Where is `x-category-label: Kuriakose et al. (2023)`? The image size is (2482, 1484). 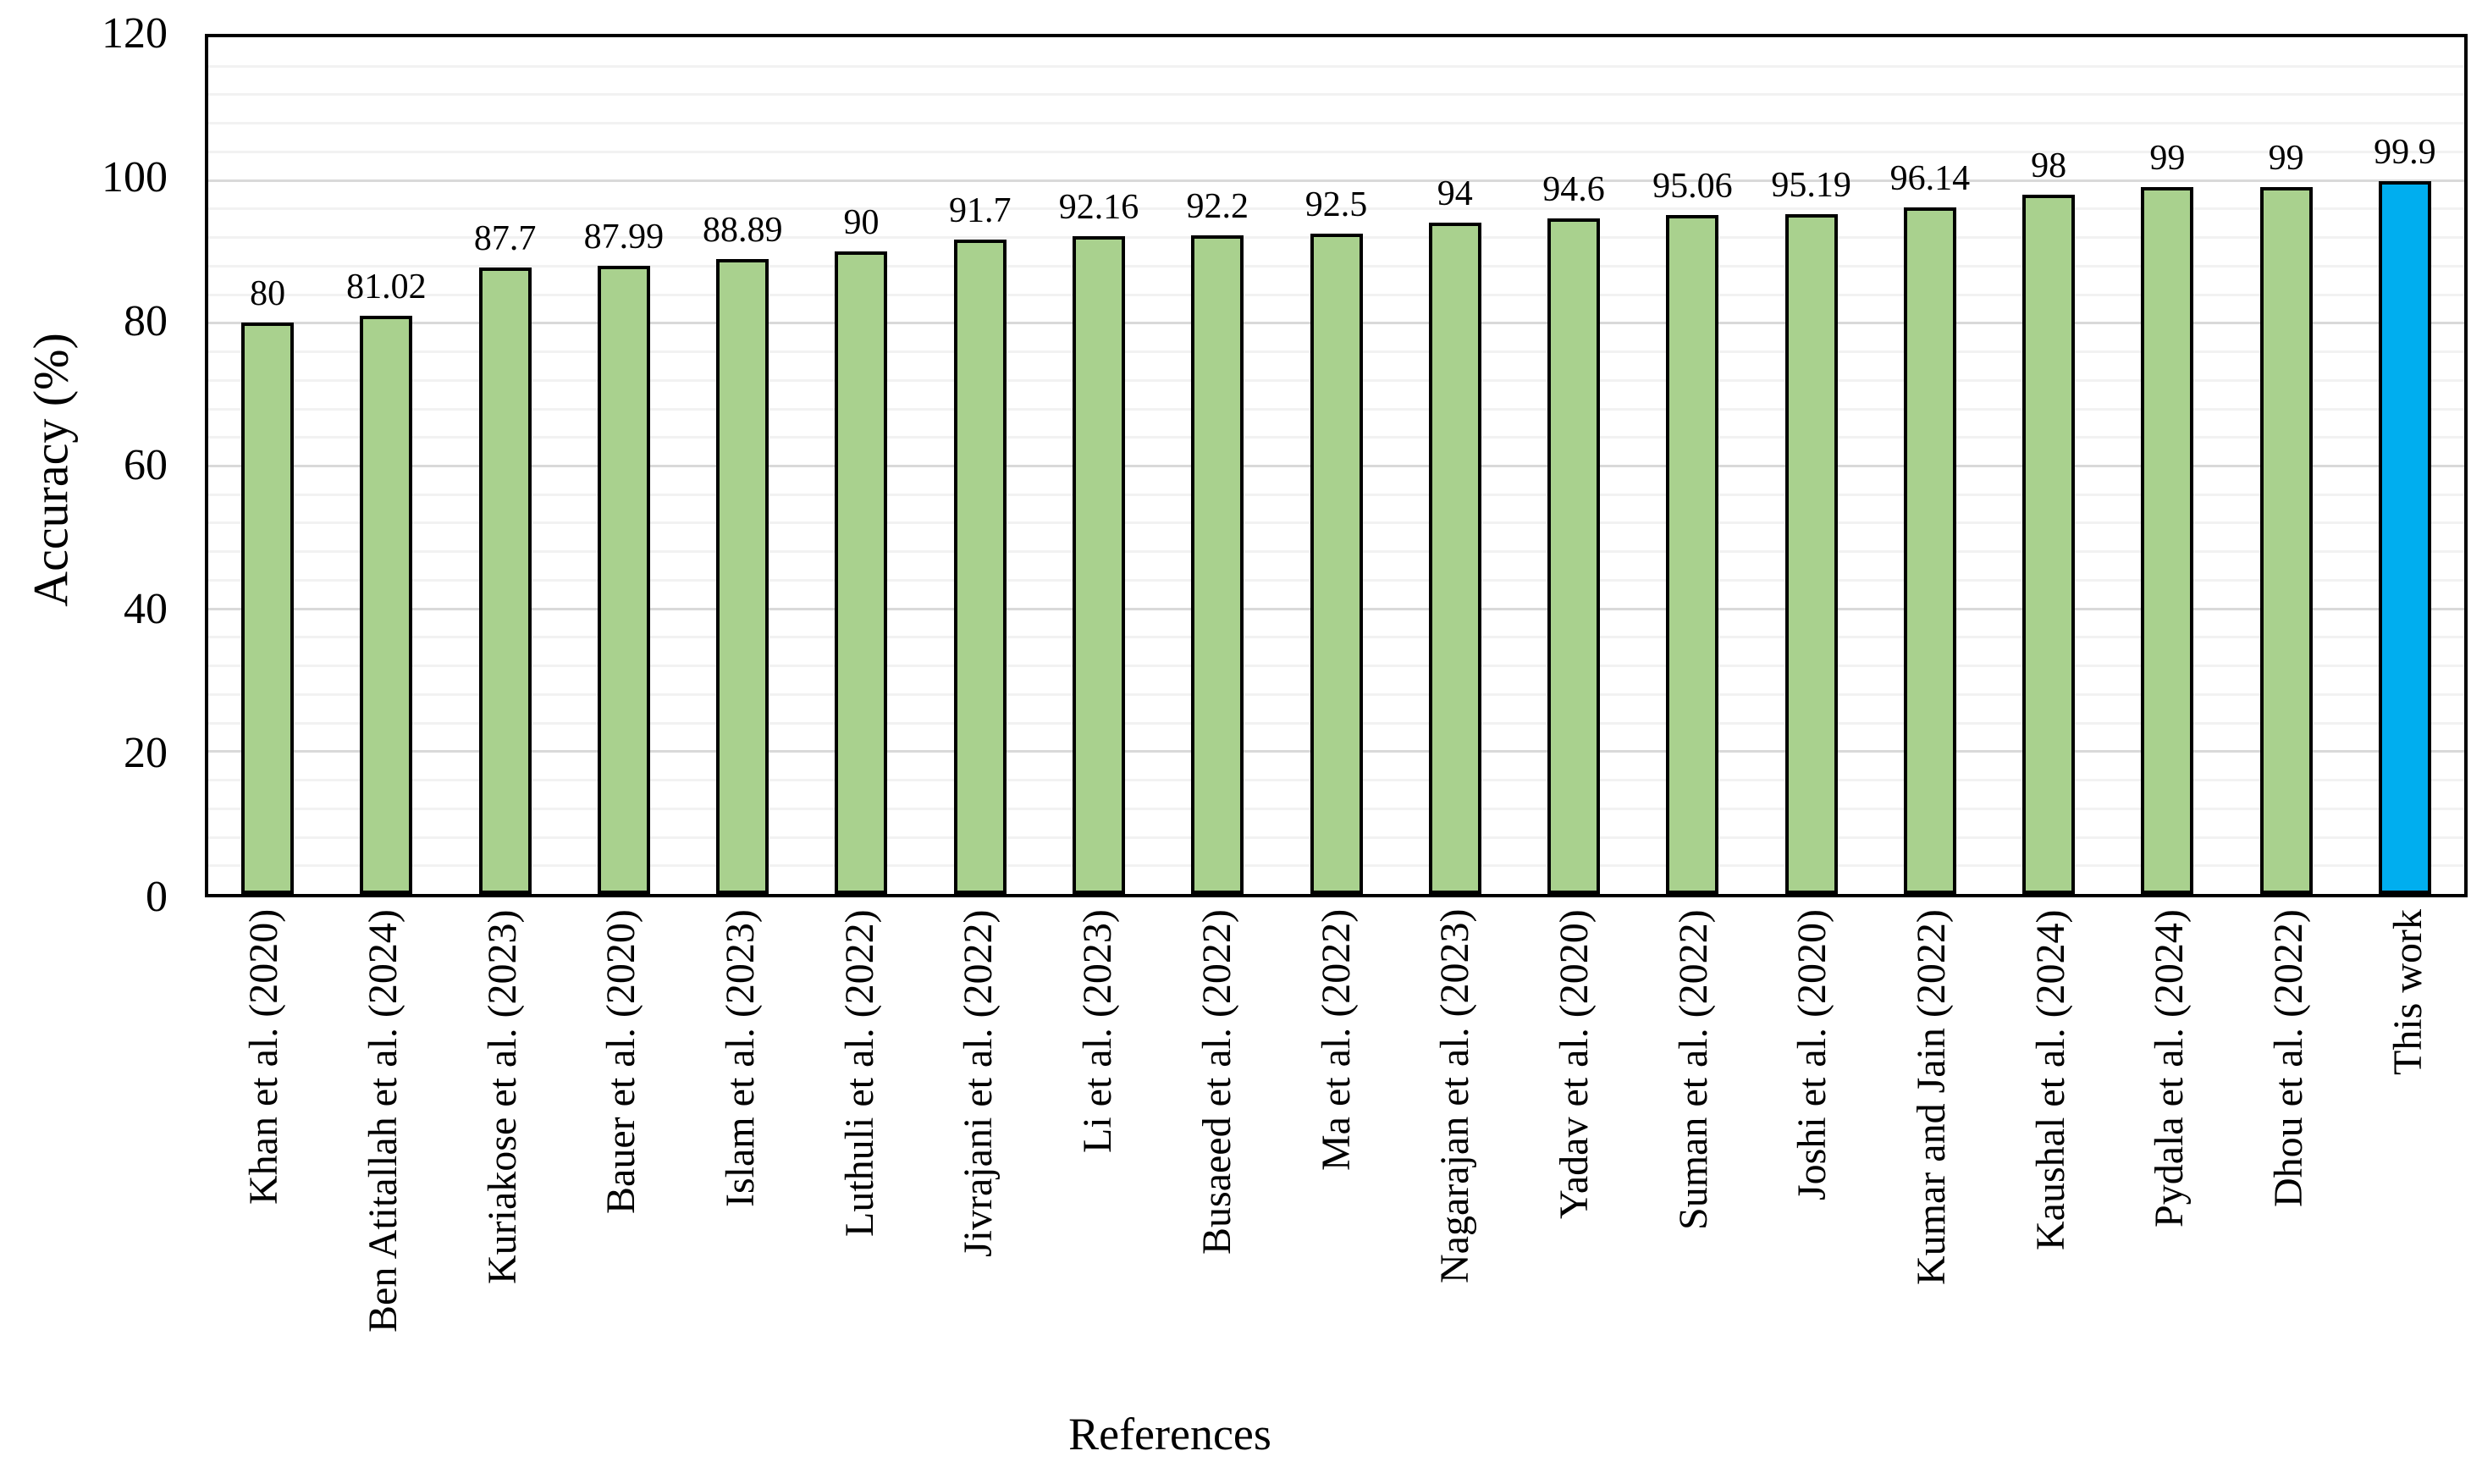
x-category-label: Kuriakose et al. (2023) is located at coordinates (502, 1096).